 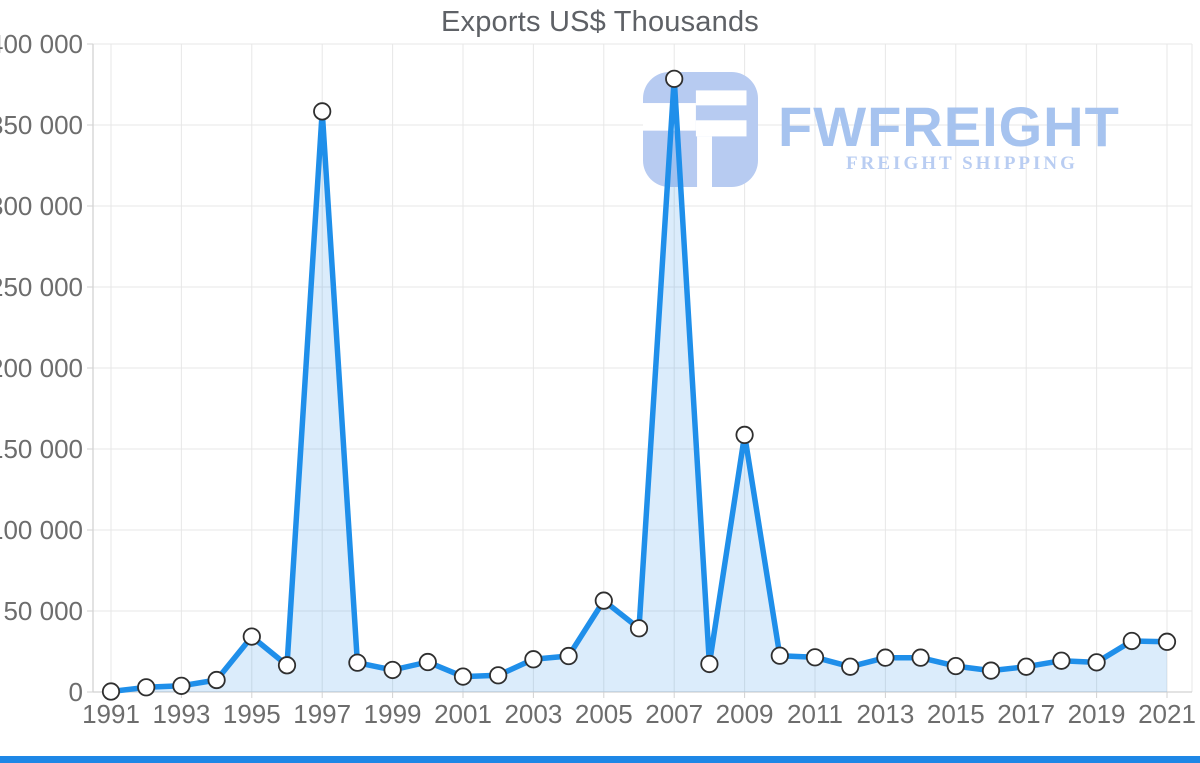 I want to click on y-tick-label: 50 000, so click(x=43, y=611).